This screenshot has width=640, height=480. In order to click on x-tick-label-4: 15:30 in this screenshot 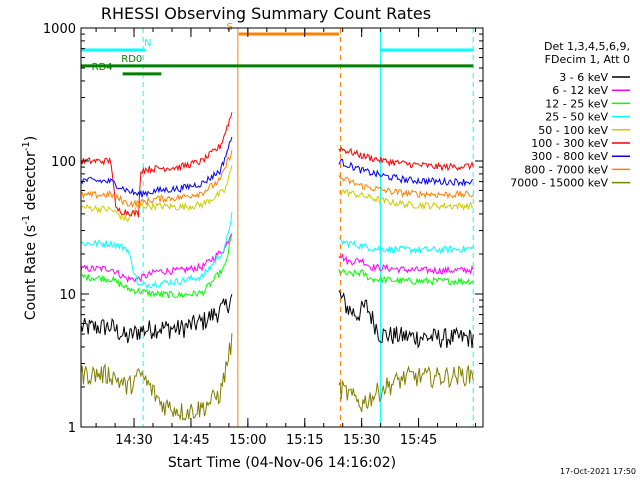, I will do `click(361, 440)`.